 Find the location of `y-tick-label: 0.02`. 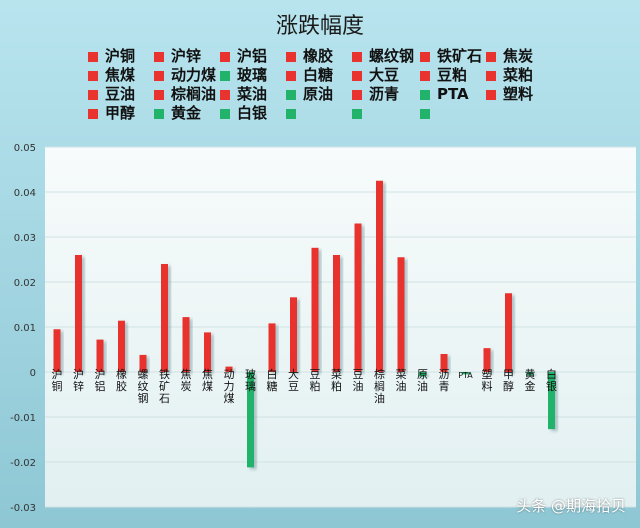

y-tick-label: 0.02 is located at coordinates (25, 283).